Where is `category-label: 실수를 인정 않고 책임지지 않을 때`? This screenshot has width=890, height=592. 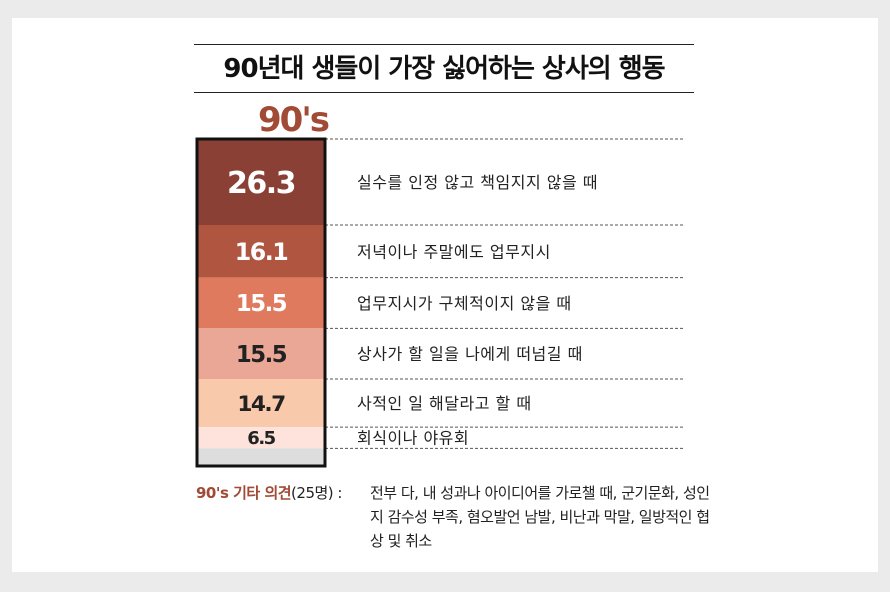
category-label: 실수를 인정 않고 책임지지 않을 때 is located at coordinates (477, 182).